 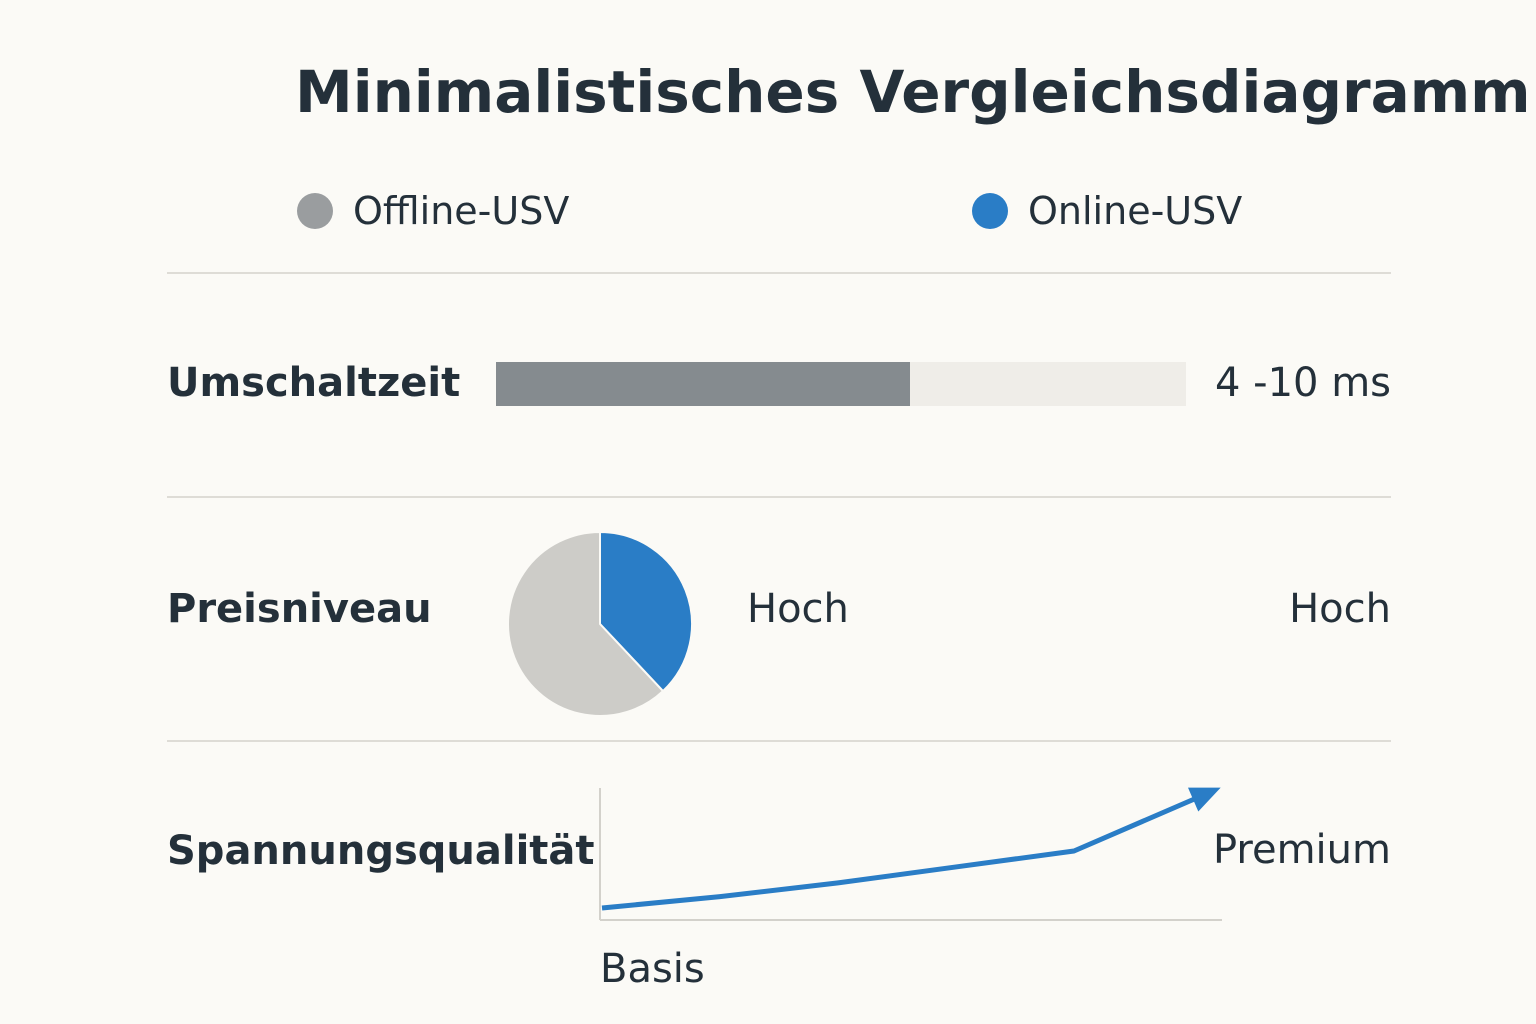 What do you see at coordinates (1302, 850) in the screenshot?
I see `voltage-premium-label: Premium` at bounding box center [1302, 850].